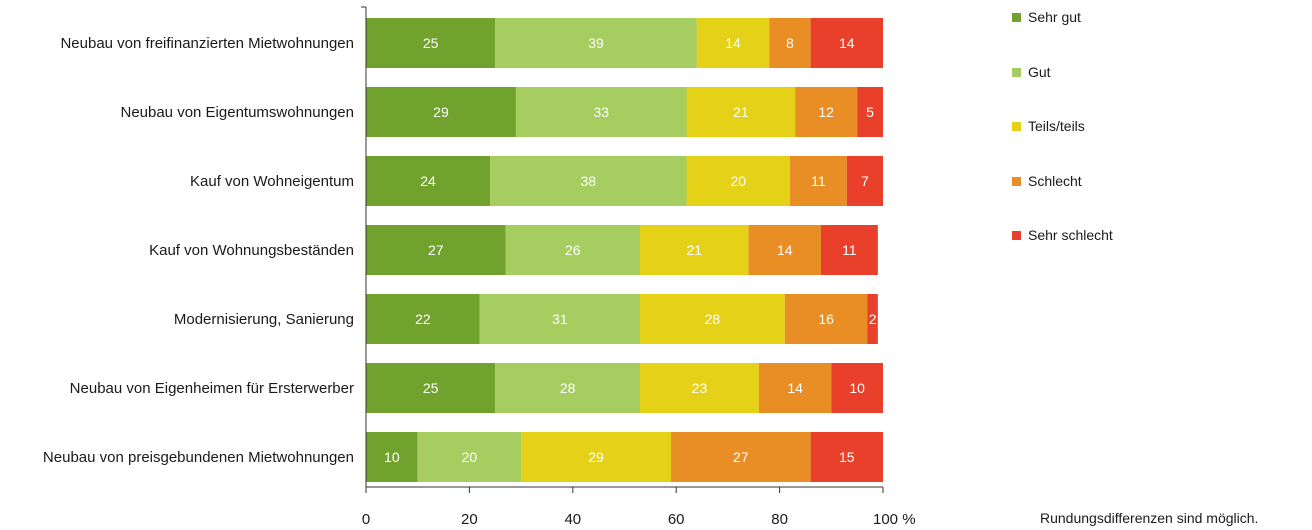 Image resolution: width=1312 pixels, height=530 pixels. I want to click on x-tick-label: 60, so click(676, 519).